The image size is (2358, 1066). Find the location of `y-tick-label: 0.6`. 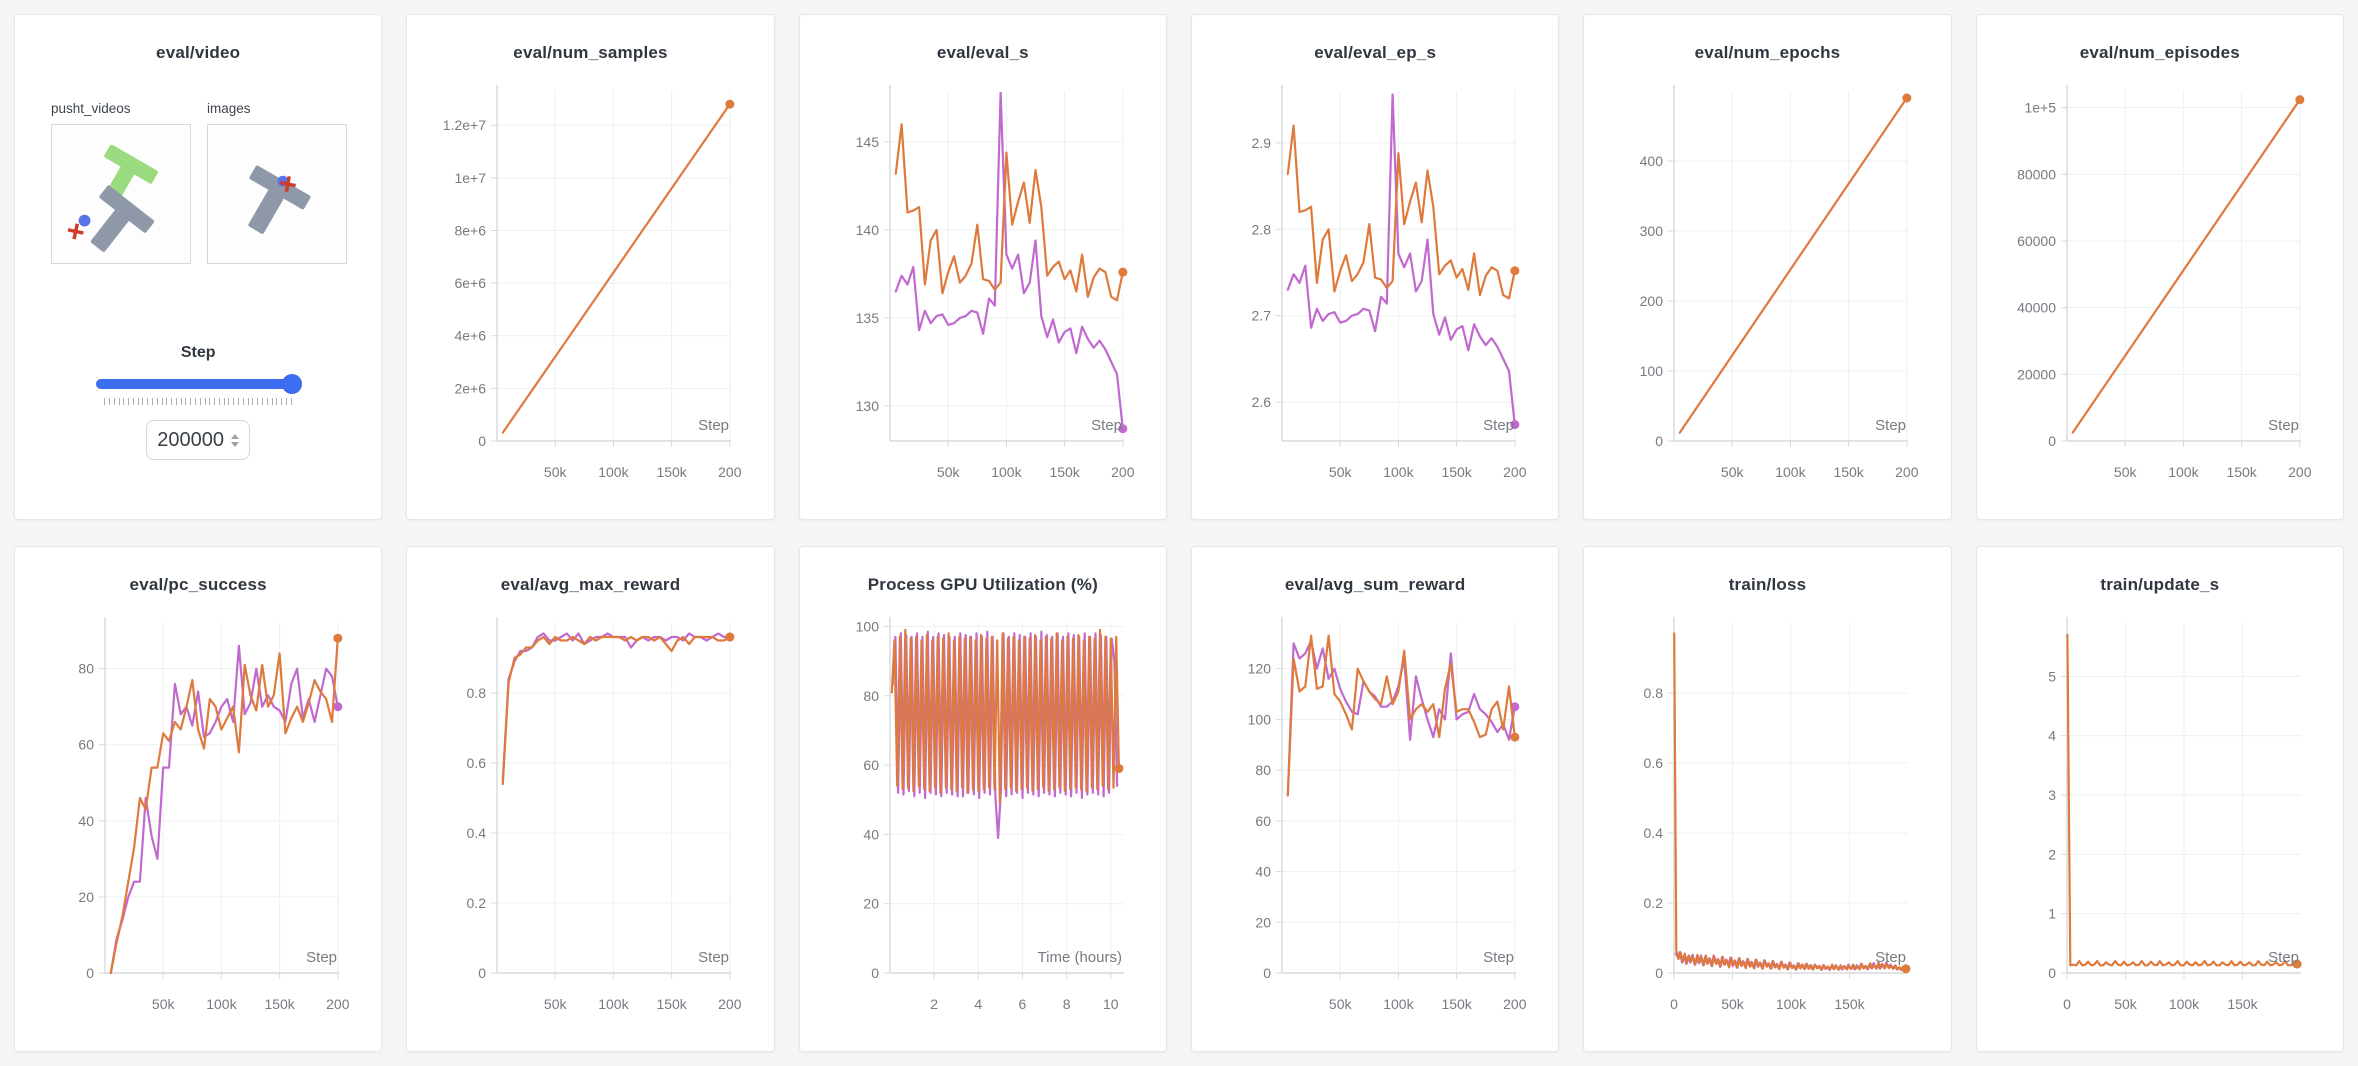

y-tick-label: 0.6 is located at coordinates (477, 763).